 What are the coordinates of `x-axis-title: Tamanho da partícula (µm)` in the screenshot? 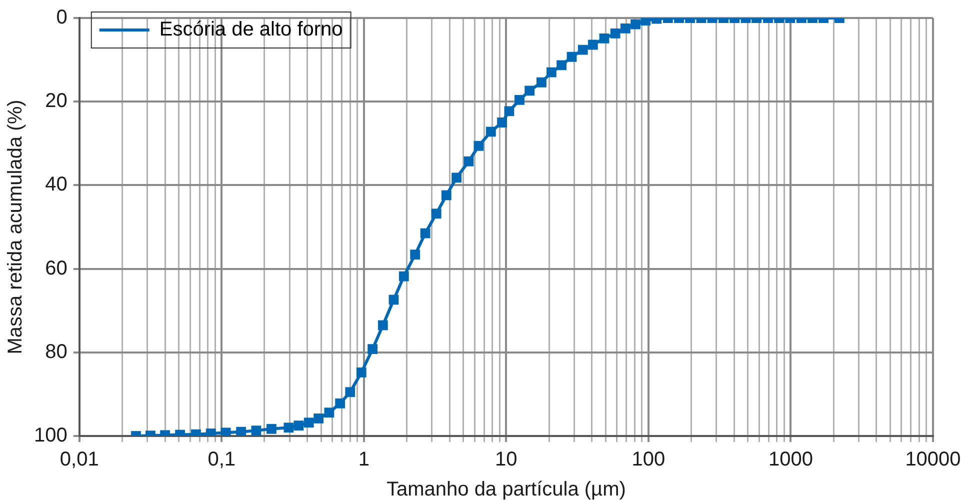 It's located at (506, 489).